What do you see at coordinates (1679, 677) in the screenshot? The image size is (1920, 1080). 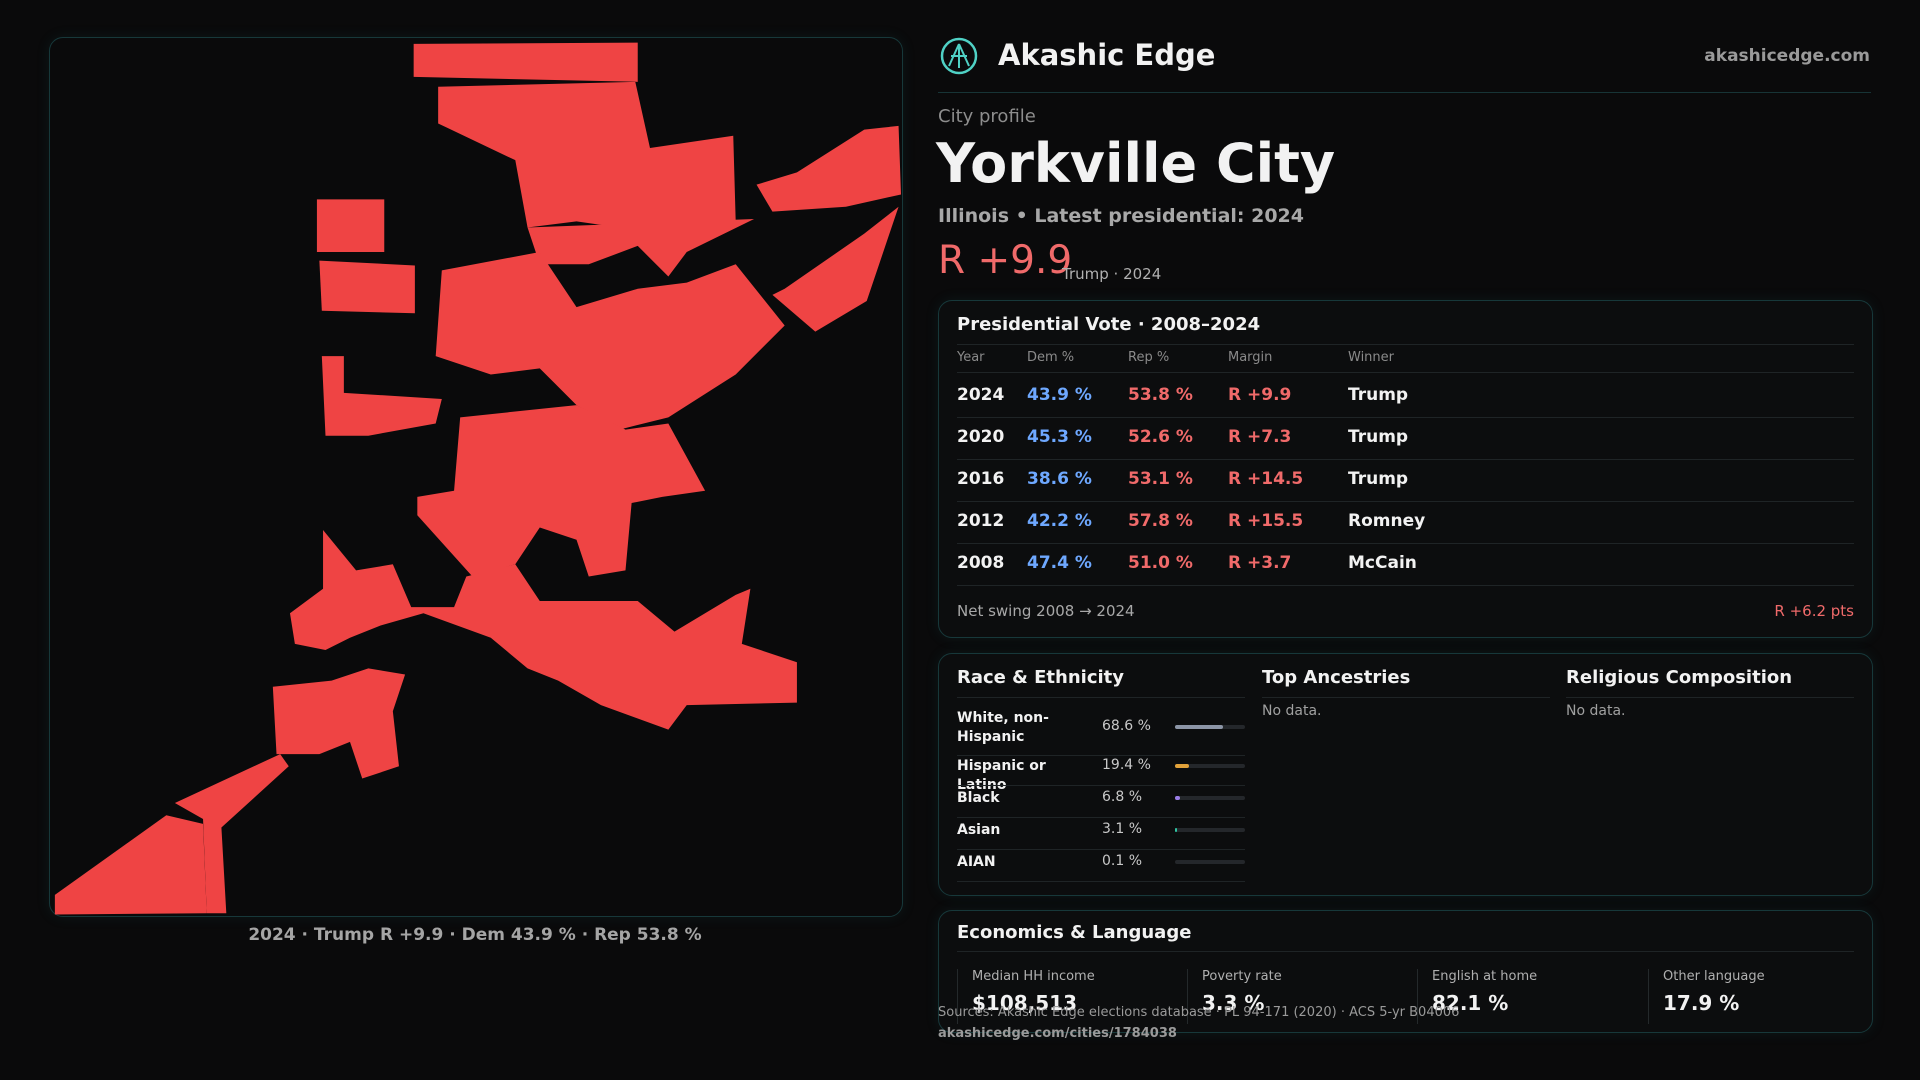 I see `religion-title: Religious Composition` at bounding box center [1679, 677].